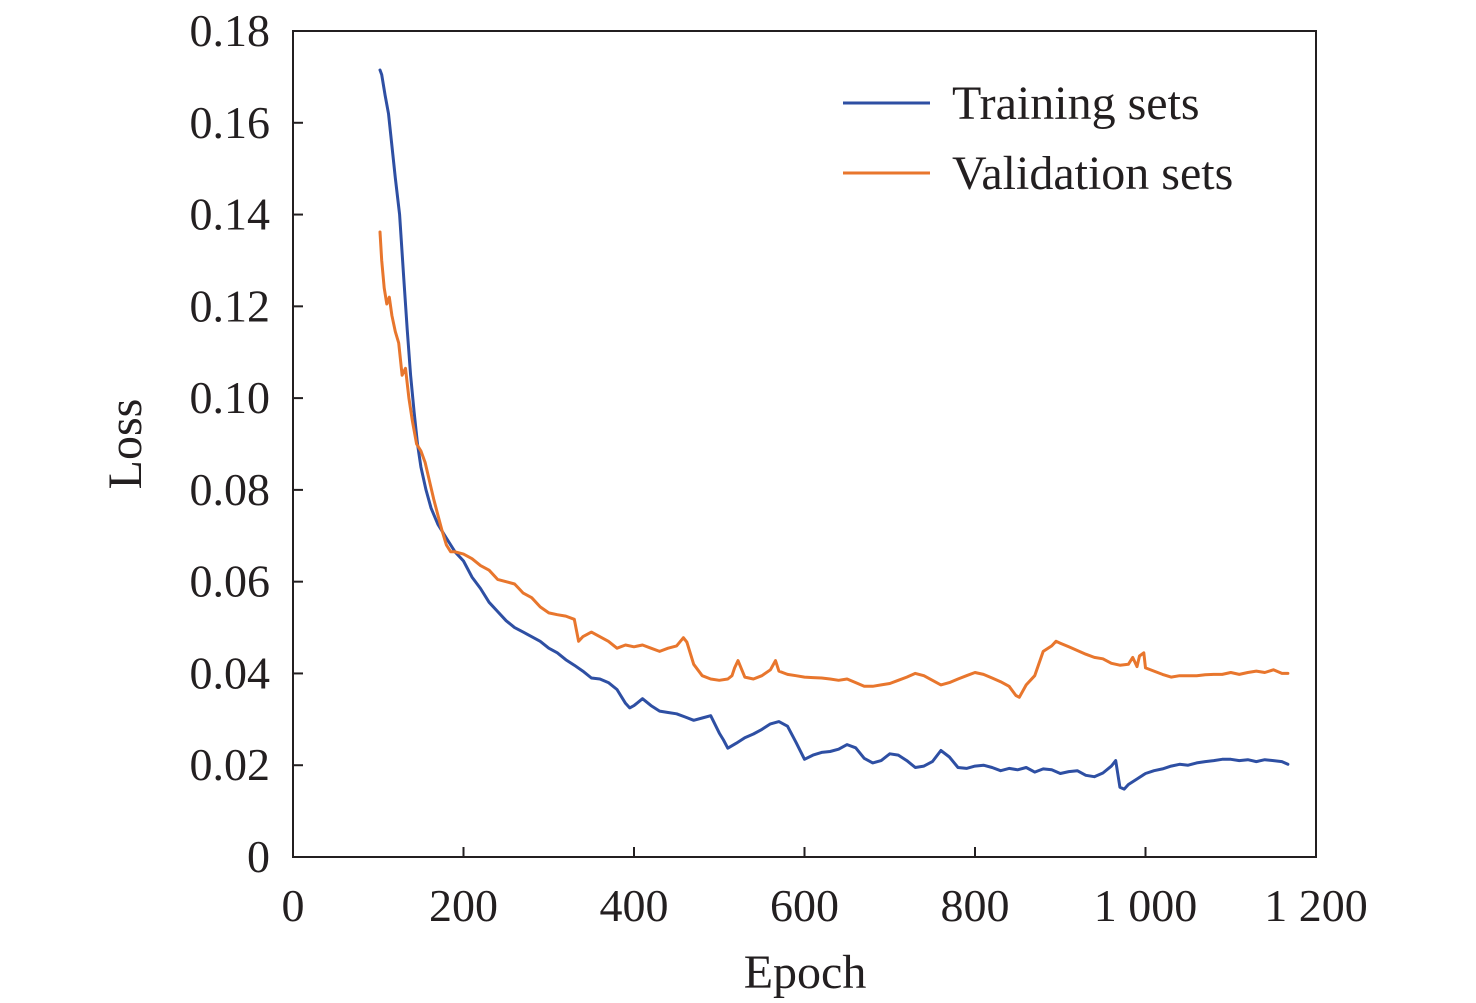 The width and height of the screenshot is (1476, 1003). Describe the element at coordinates (634, 905) in the screenshot. I see `x-tick-label: 400` at that location.